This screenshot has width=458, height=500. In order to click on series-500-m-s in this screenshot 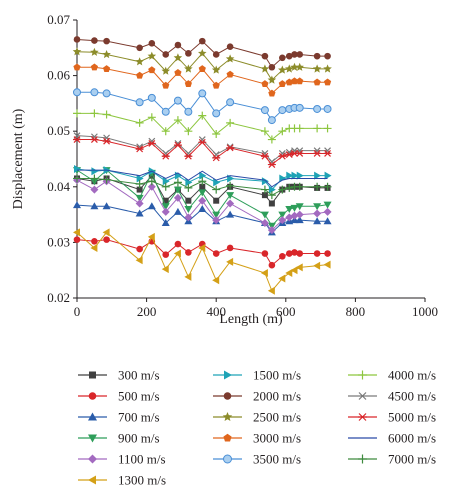, I will do `click(202, 252)`.